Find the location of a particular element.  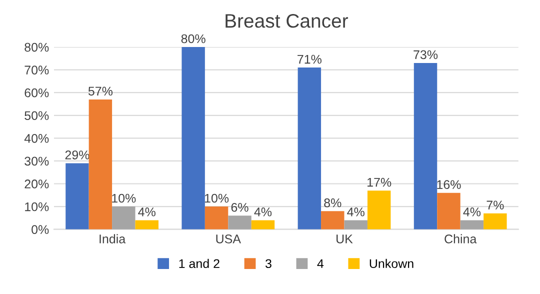

legend-label: 1 and 2 is located at coordinates (199, 263).